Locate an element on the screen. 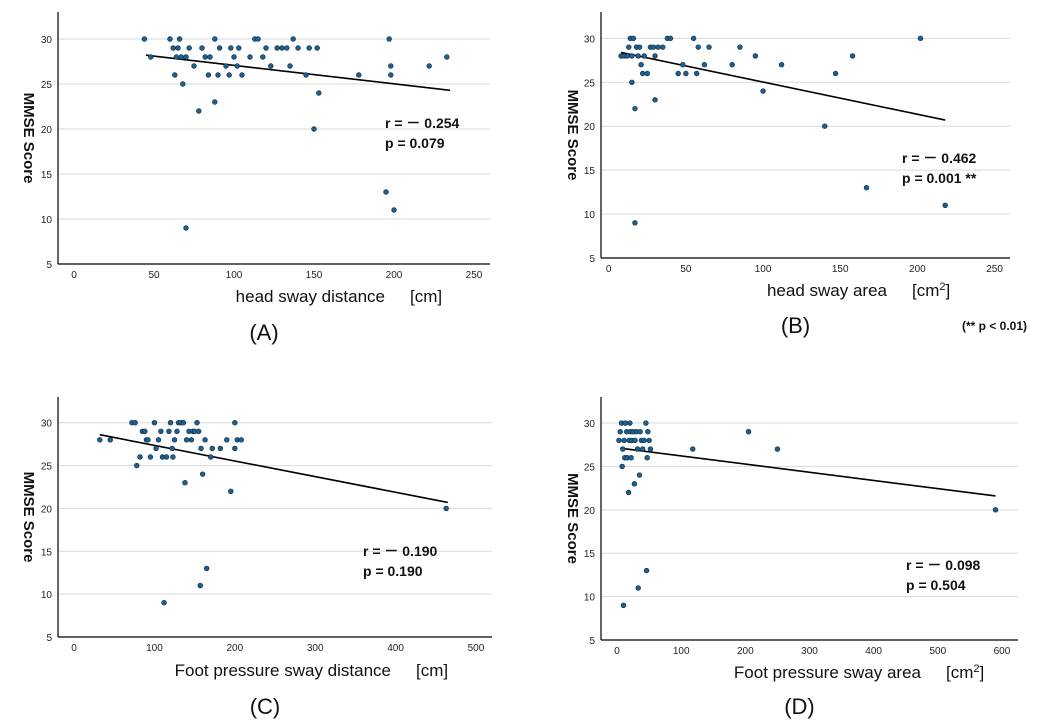 The image size is (1040, 722). x-axis-label: head sway distance is located at coordinates (310, 296).